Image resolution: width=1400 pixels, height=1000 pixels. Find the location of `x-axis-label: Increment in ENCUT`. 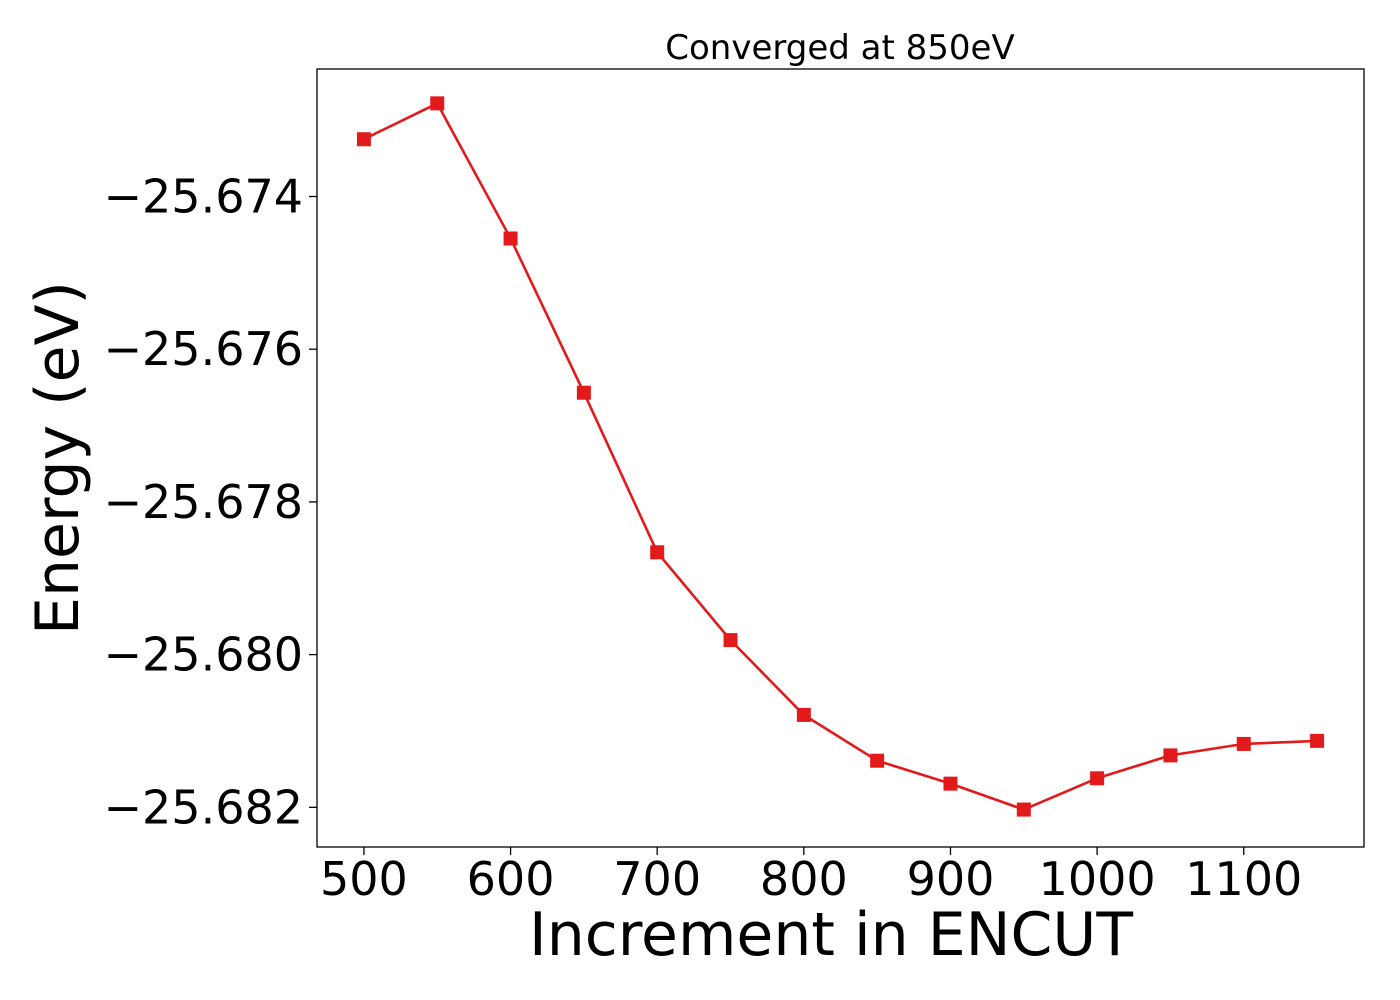

x-axis-label: Increment in ENCUT is located at coordinates (831, 935).